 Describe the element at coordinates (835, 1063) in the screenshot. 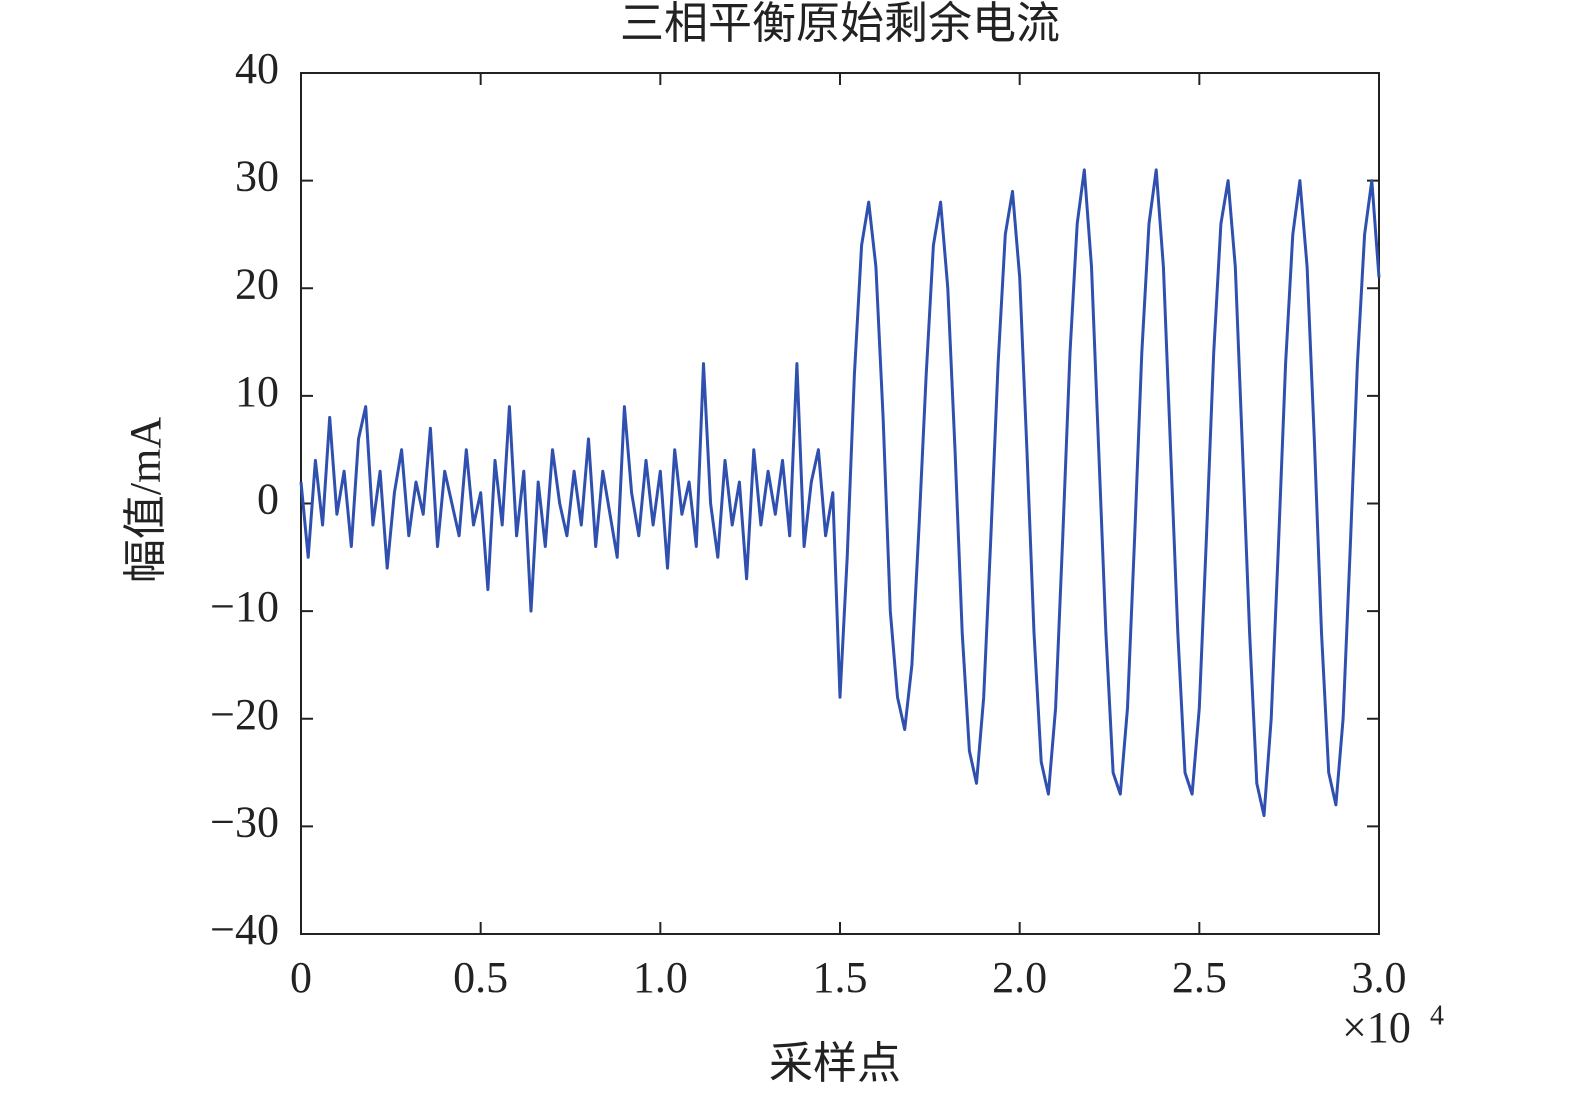

I see `x-axis-label: 采样点` at that location.